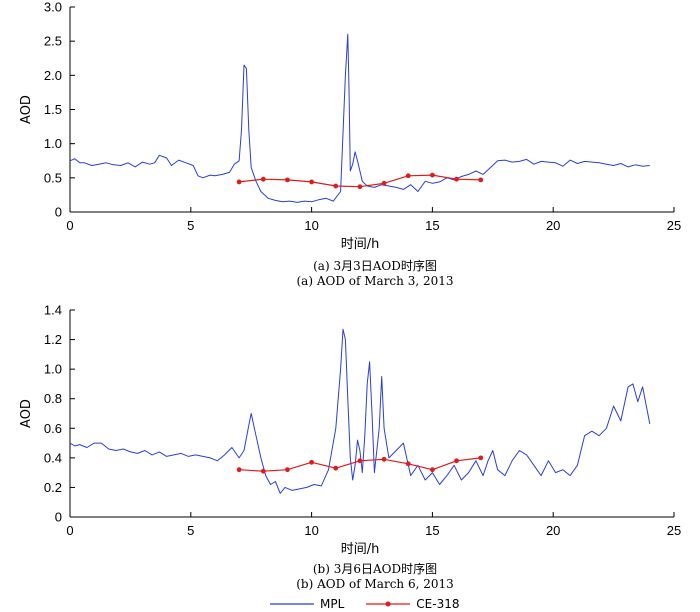  What do you see at coordinates (69, 530) in the screenshot?
I see `panel-b-x-tick-label: 0` at bounding box center [69, 530].